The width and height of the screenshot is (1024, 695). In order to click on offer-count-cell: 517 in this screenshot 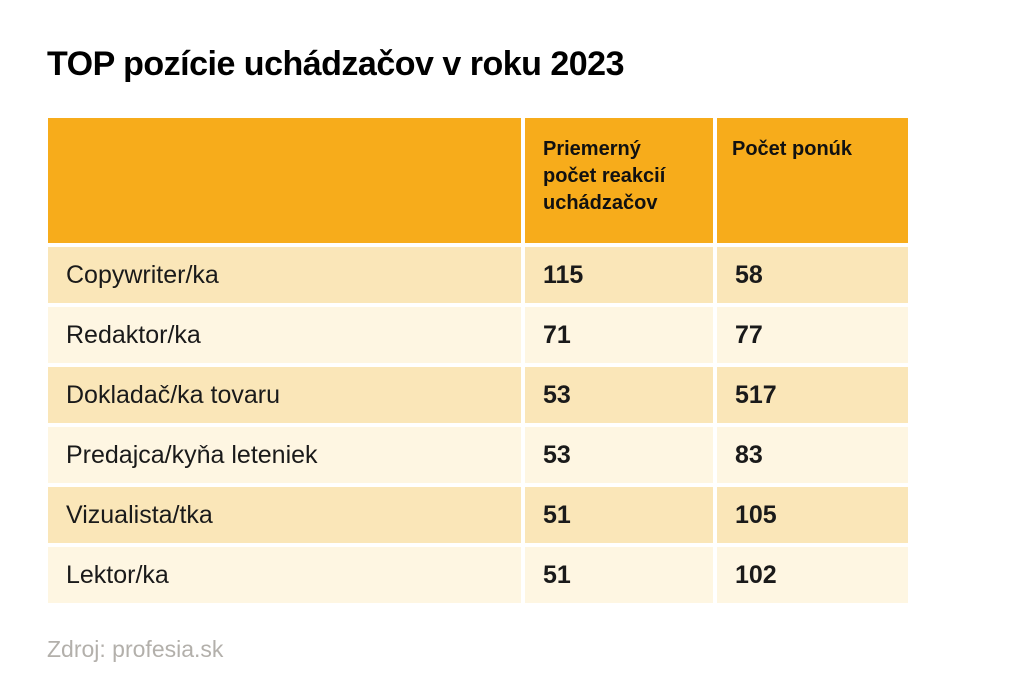, I will do `click(812, 395)`.